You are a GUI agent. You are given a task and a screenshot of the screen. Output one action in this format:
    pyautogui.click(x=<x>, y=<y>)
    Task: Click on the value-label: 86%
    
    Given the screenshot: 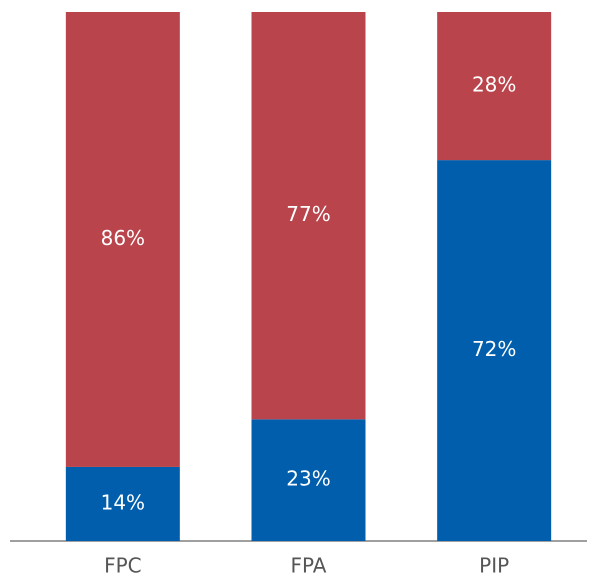 What is the action you would take?
    pyautogui.click(x=123, y=238)
    